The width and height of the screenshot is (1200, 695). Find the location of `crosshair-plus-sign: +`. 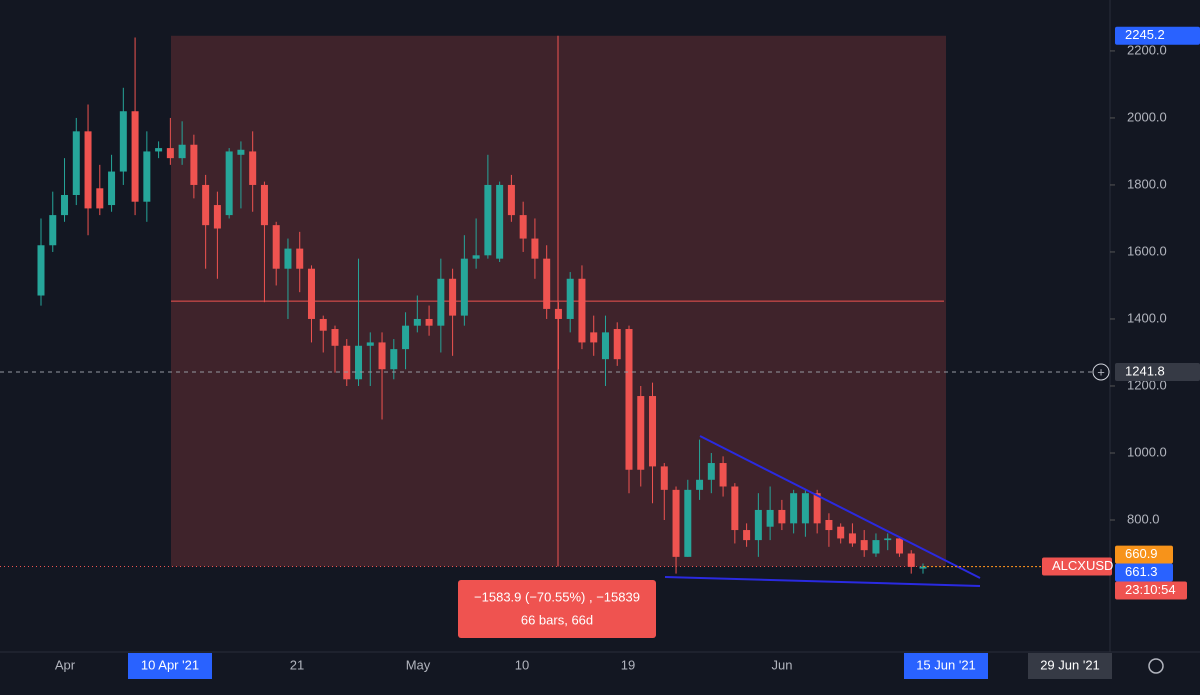

crosshair-plus-sign: + is located at coordinates (1101, 371).